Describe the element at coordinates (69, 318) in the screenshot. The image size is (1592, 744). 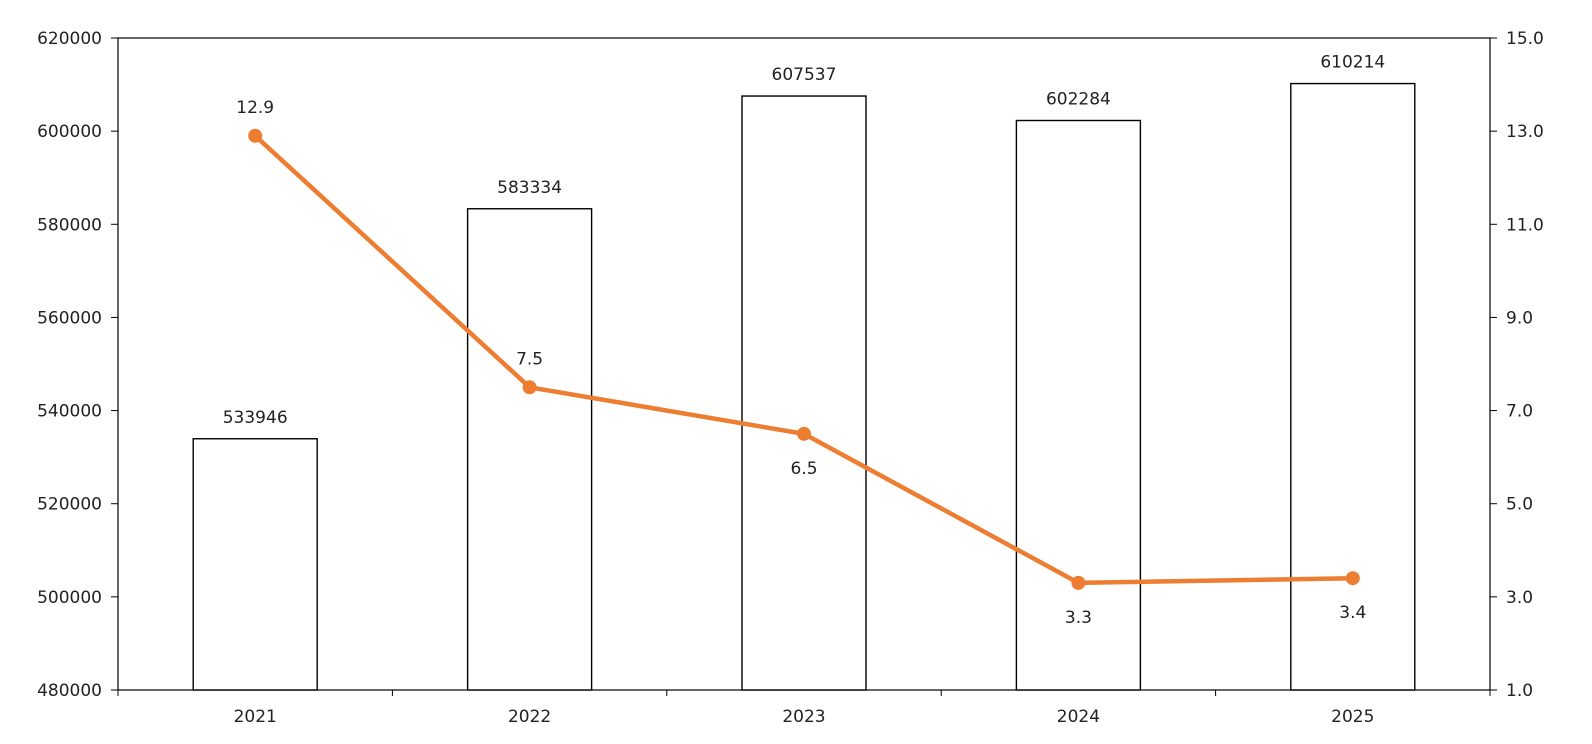
I see `y-left-tick-label: 560000` at that location.